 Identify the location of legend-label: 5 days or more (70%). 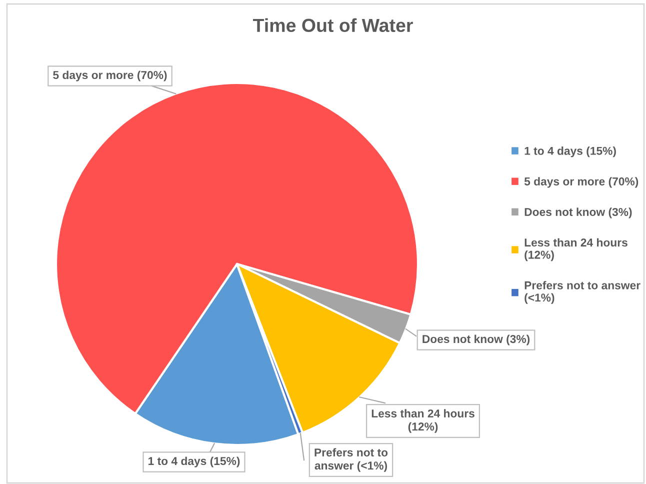
(581, 182).